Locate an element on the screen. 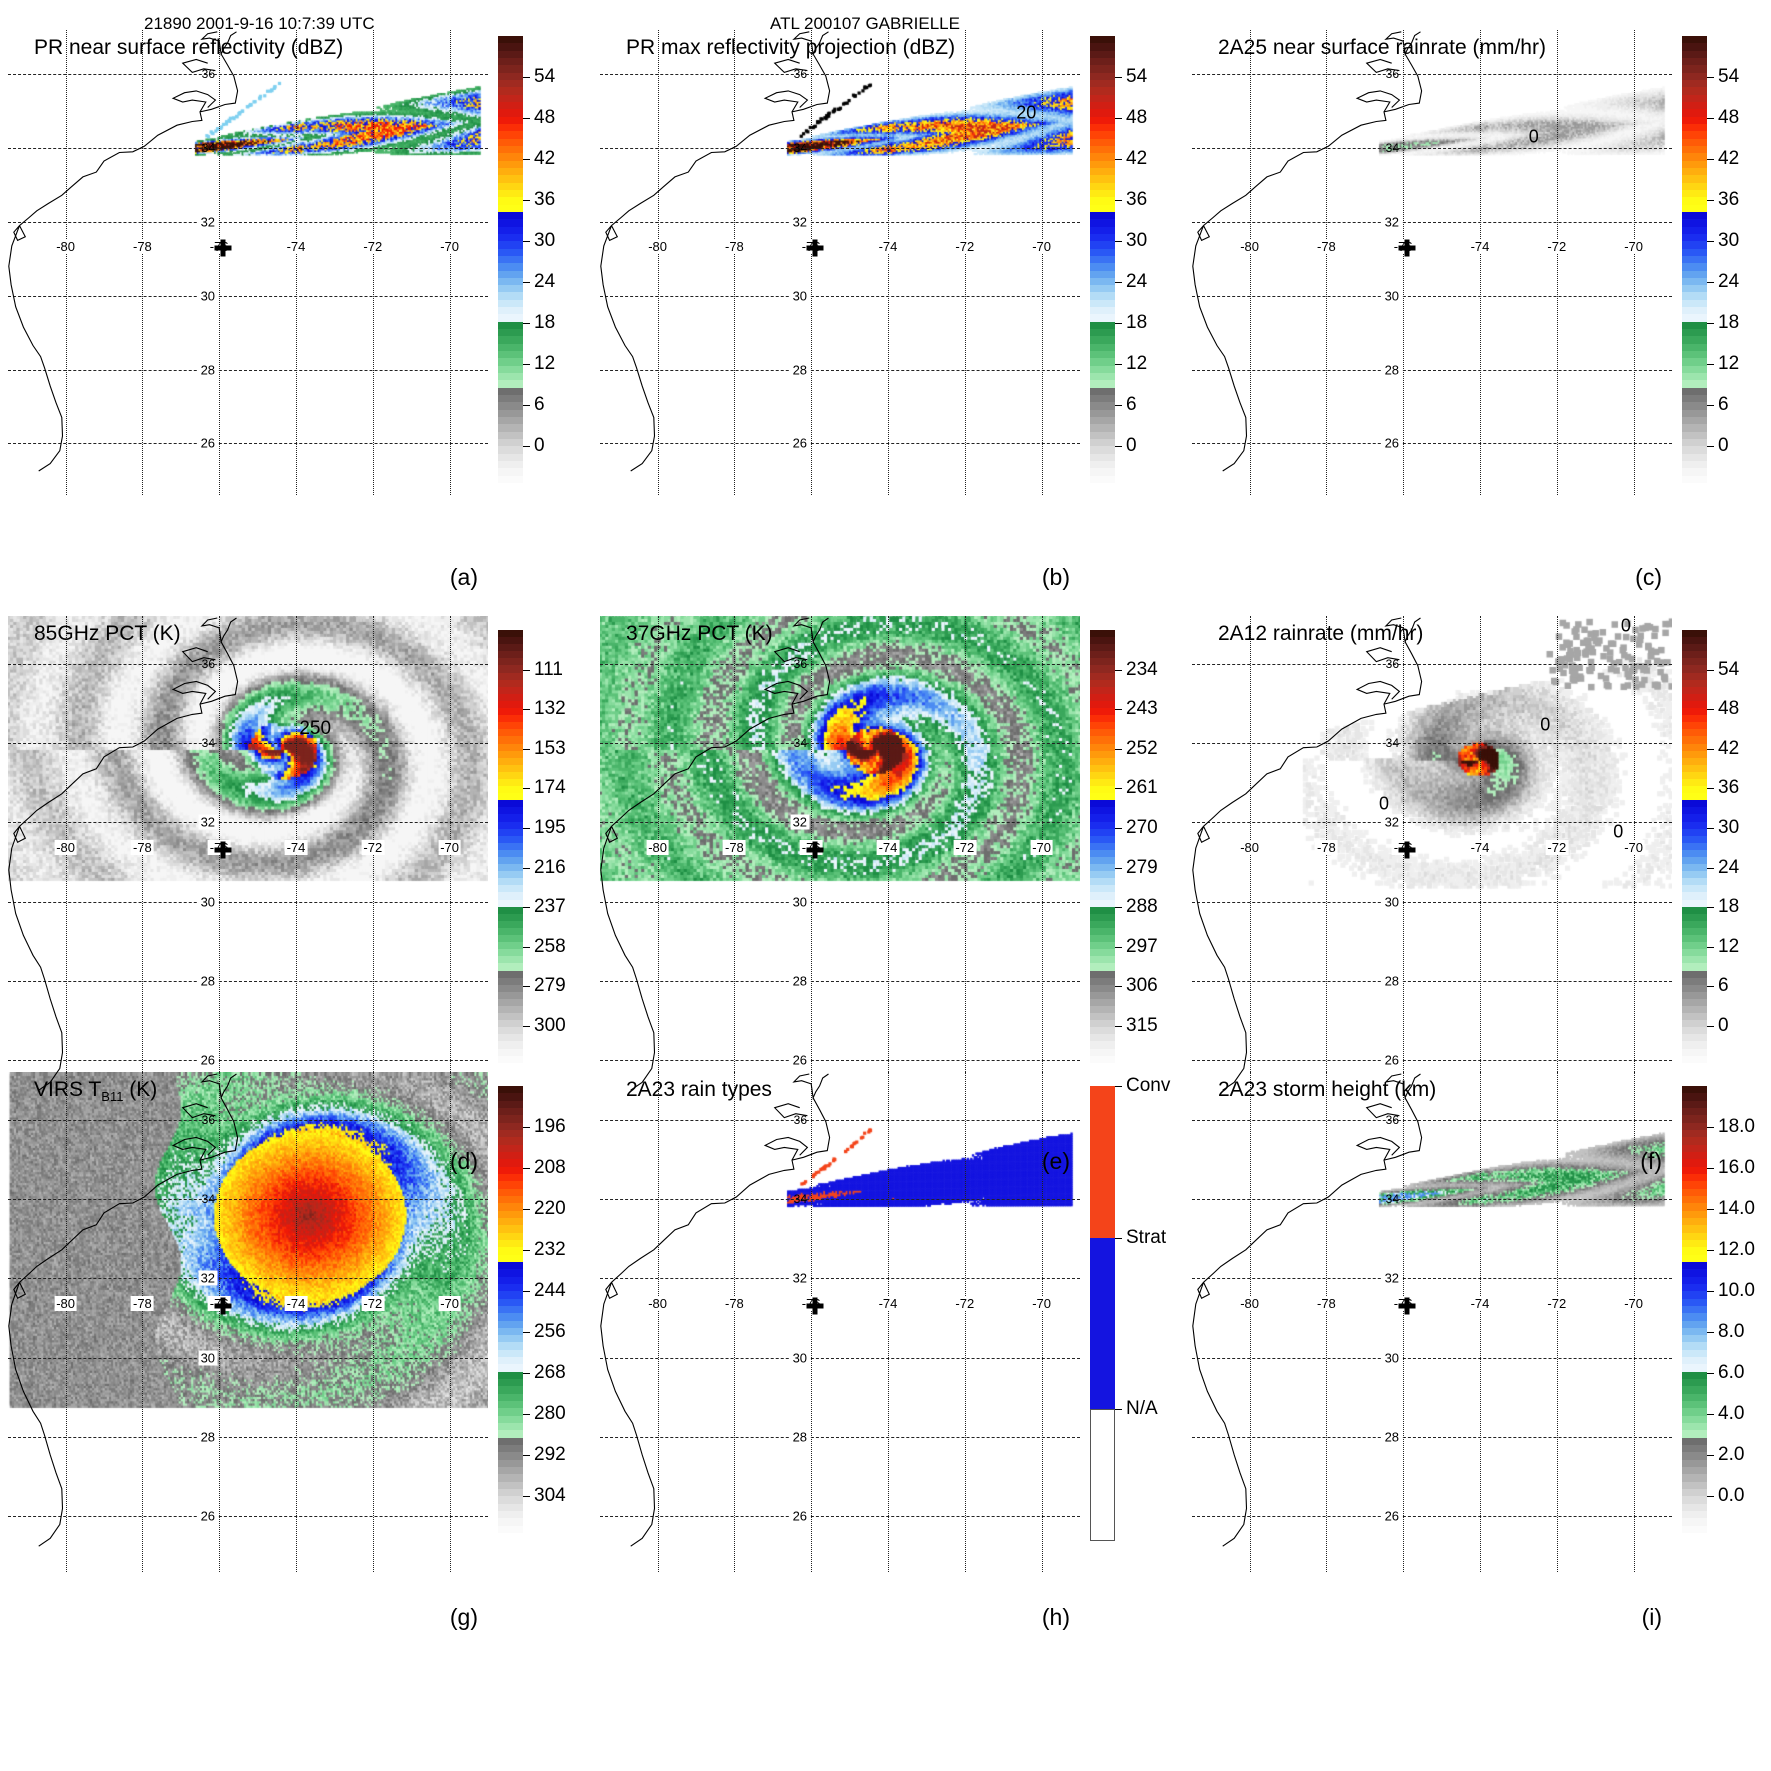 This screenshot has height=1771, width=1771. colorbar-gradient-d is located at coordinates (510, 850).